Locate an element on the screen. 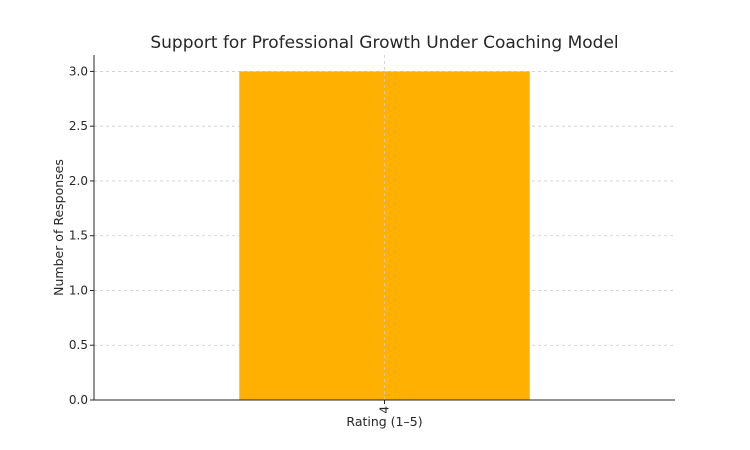 The height and width of the screenshot is (450, 750). y-tick-label: 2.5 is located at coordinates (78, 126).